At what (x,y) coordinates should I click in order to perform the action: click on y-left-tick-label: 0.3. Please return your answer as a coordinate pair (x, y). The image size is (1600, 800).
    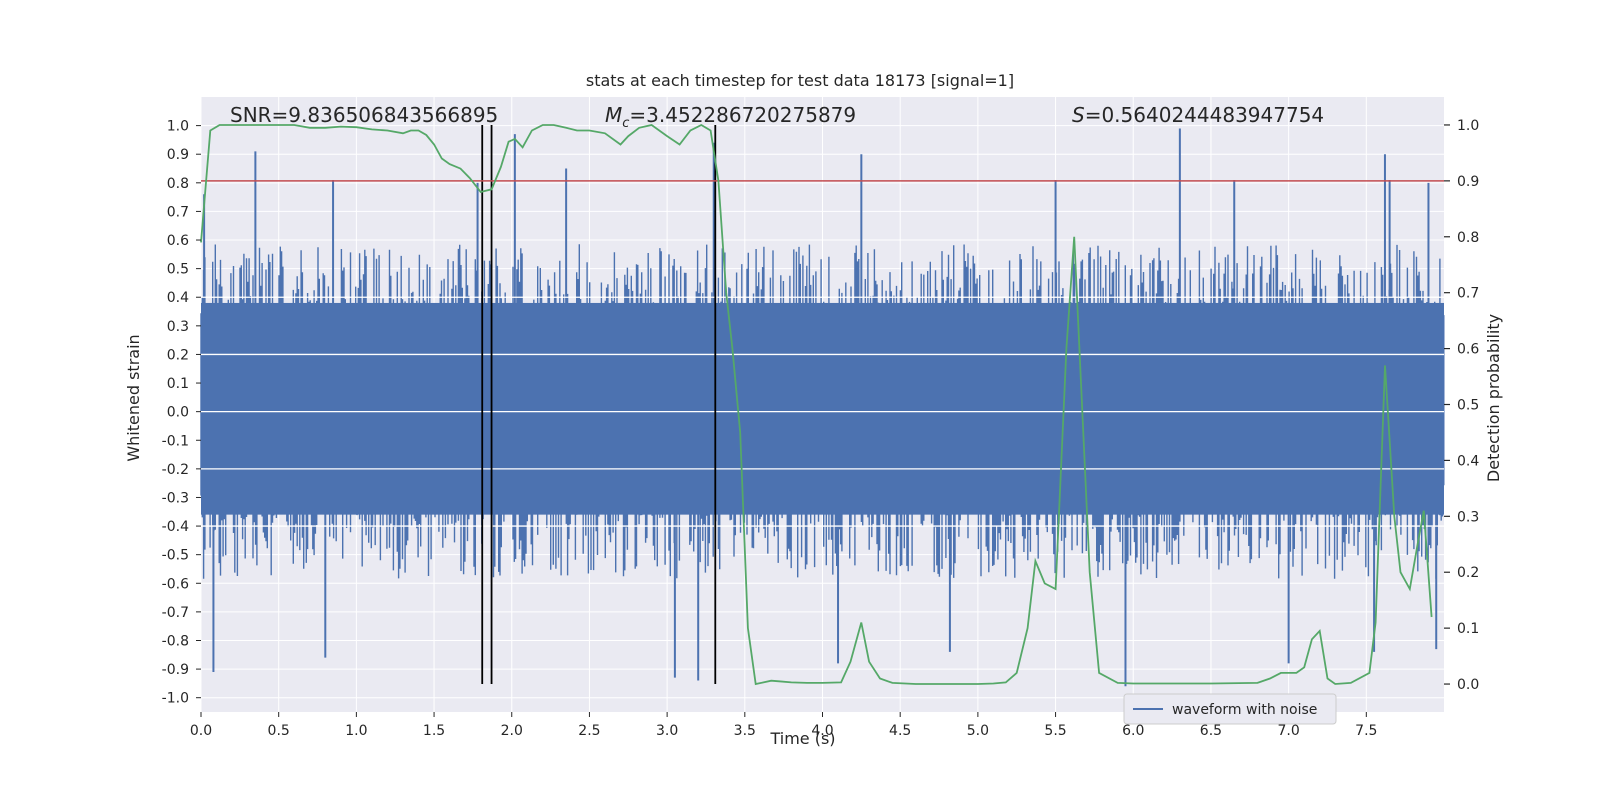
    Looking at the image, I should click on (178, 327).